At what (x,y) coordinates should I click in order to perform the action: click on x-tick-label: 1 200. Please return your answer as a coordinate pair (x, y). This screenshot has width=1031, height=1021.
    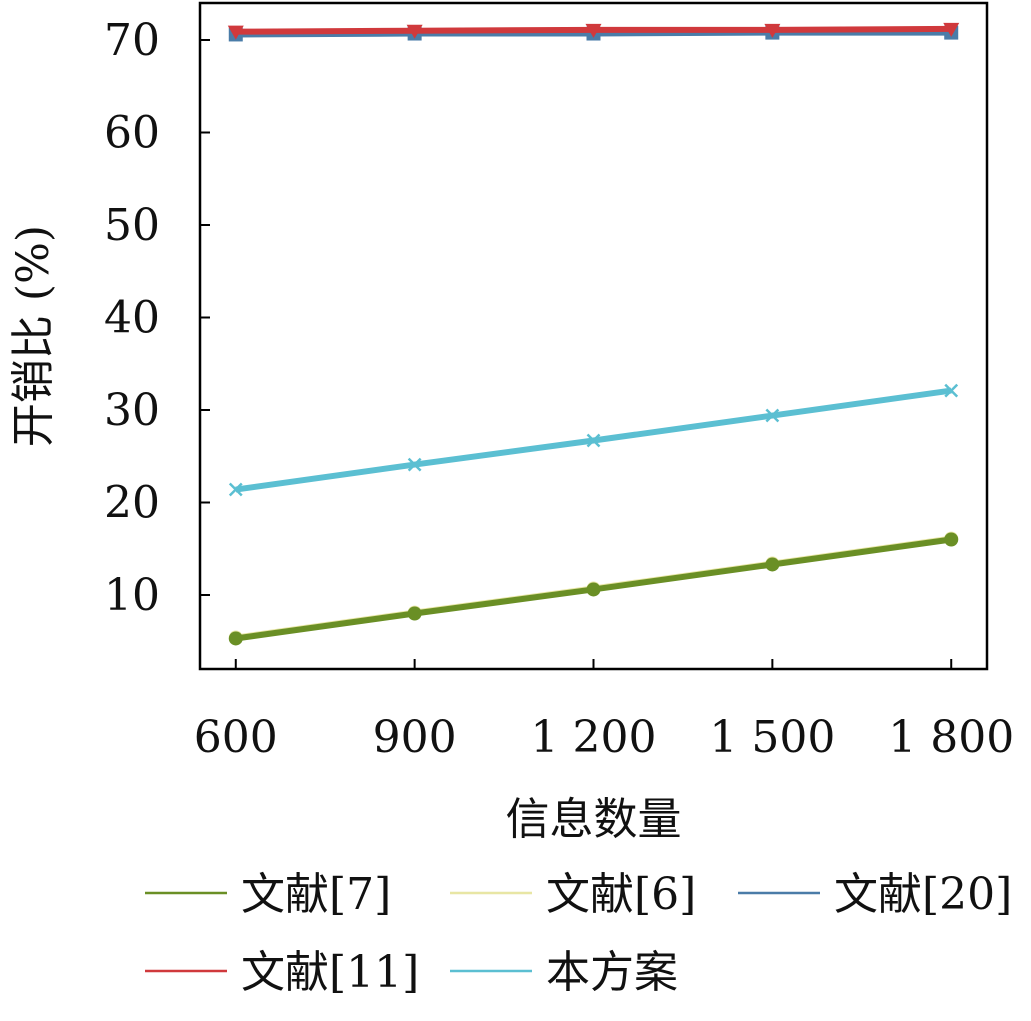
    Looking at the image, I should click on (594, 737).